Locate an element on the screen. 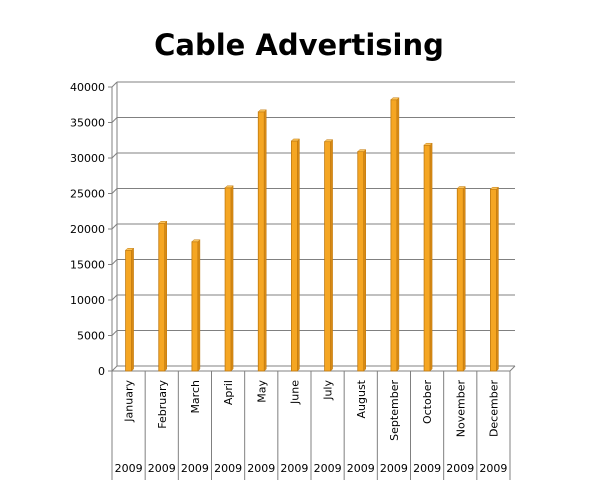  category-label: December is located at coordinates (493, 409).